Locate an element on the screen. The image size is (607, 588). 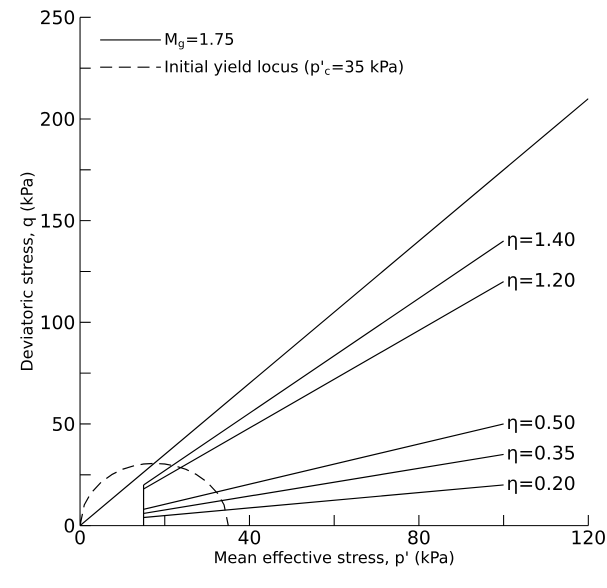
series-label: η=1.20 is located at coordinates (541, 281).